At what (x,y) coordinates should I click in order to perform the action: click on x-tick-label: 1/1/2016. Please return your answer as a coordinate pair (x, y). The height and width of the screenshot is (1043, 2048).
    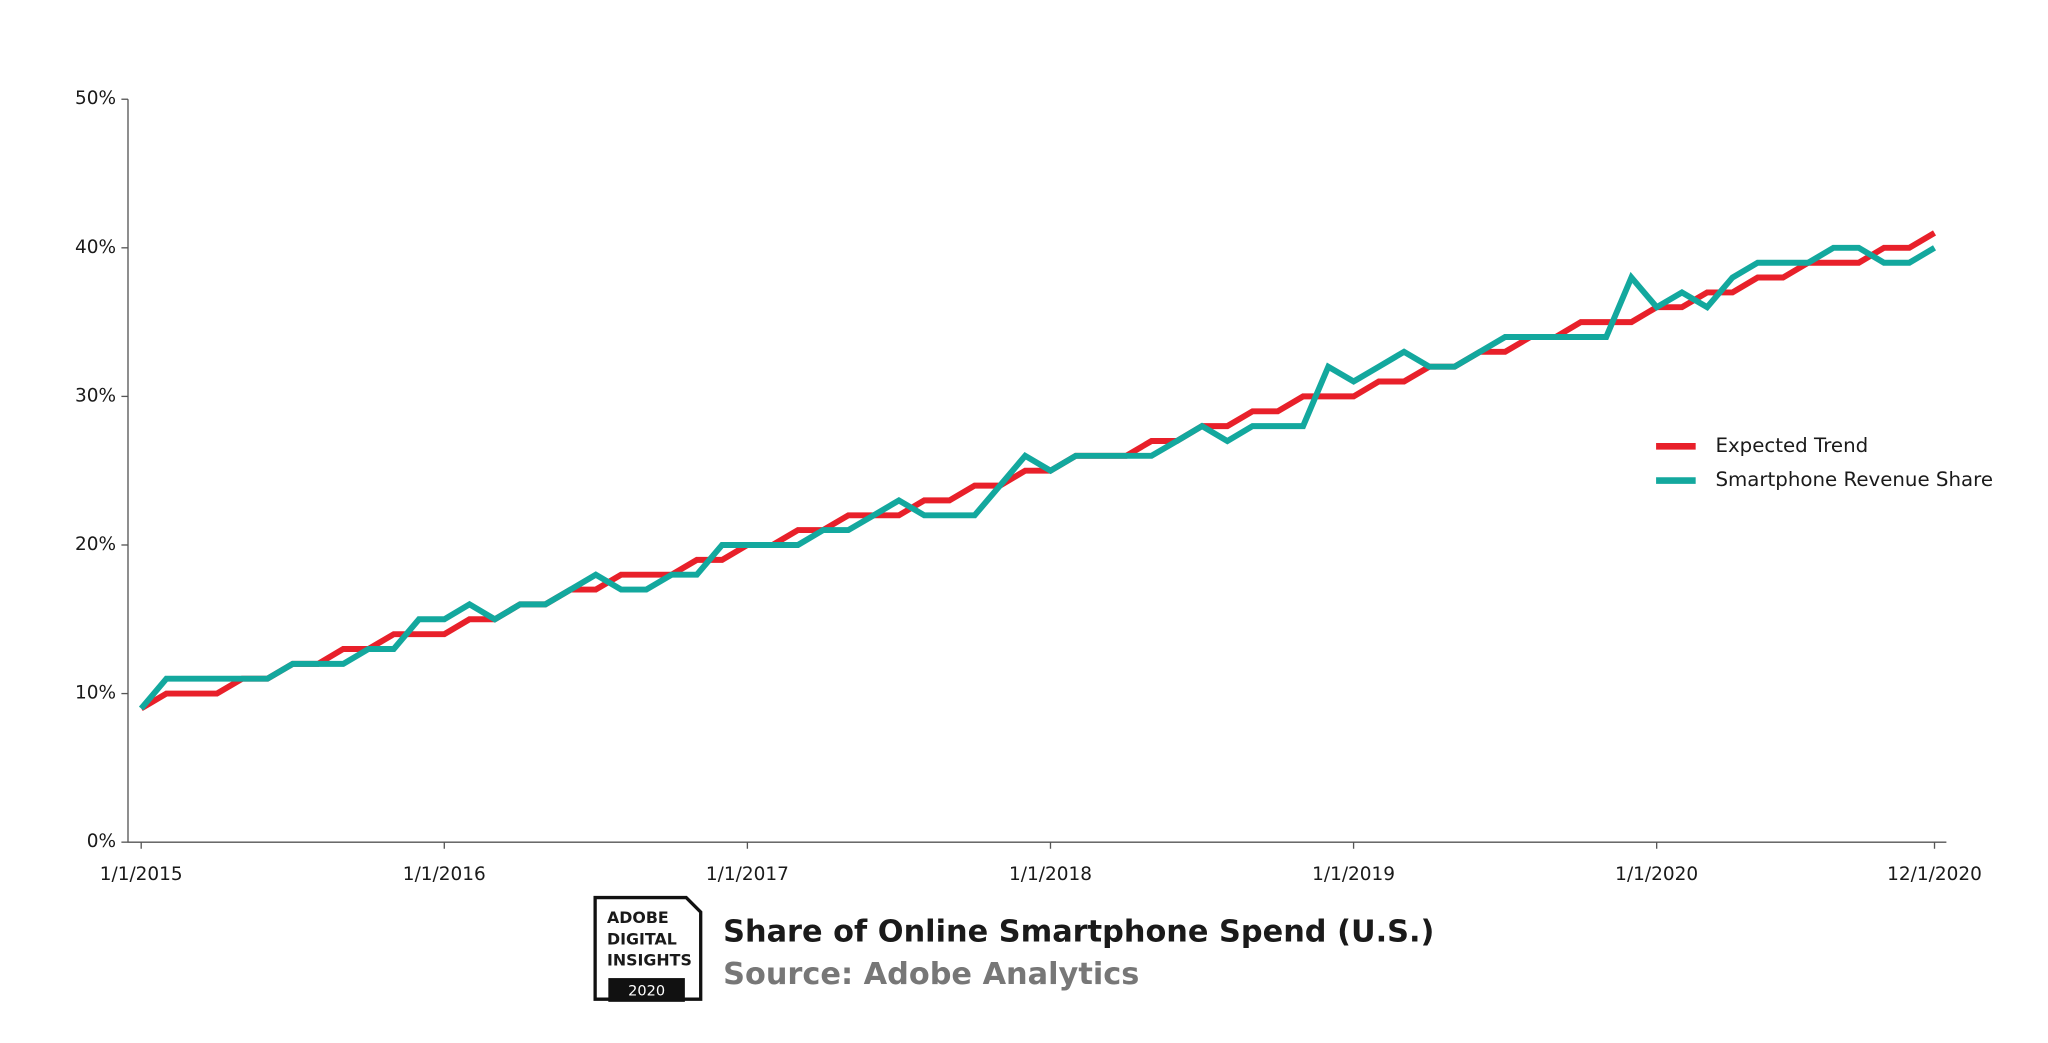
    Looking at the image, I should click on (444, 874).